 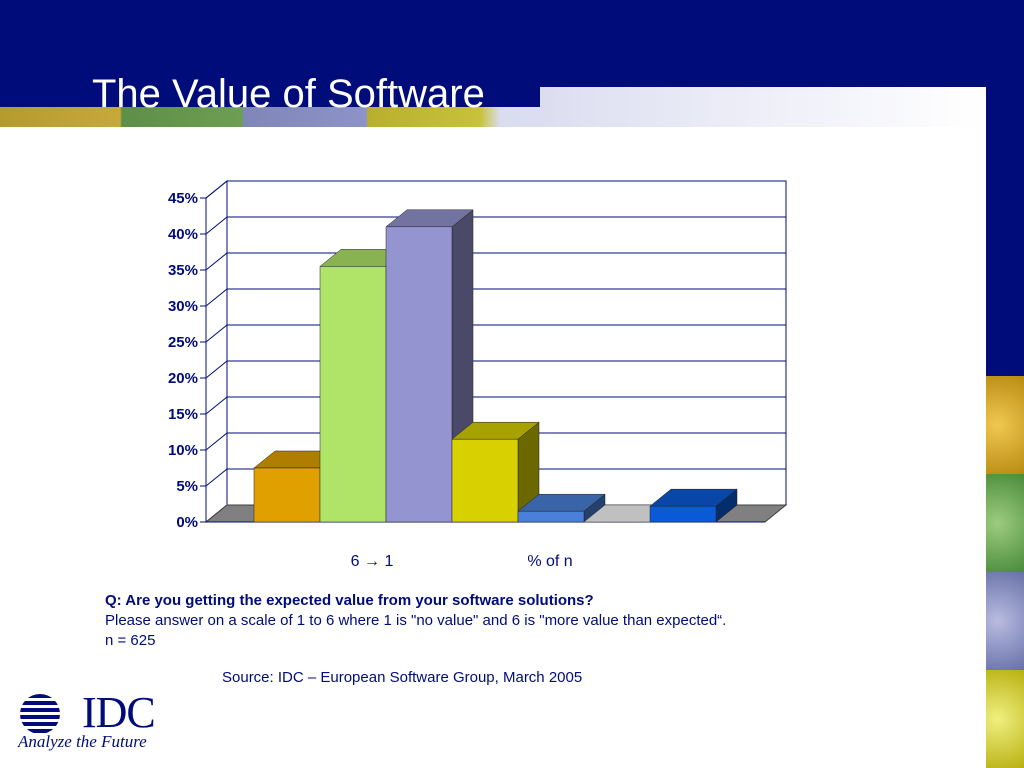 I want to click on slide-title: The Value of Software, so click(x=288, y=94).